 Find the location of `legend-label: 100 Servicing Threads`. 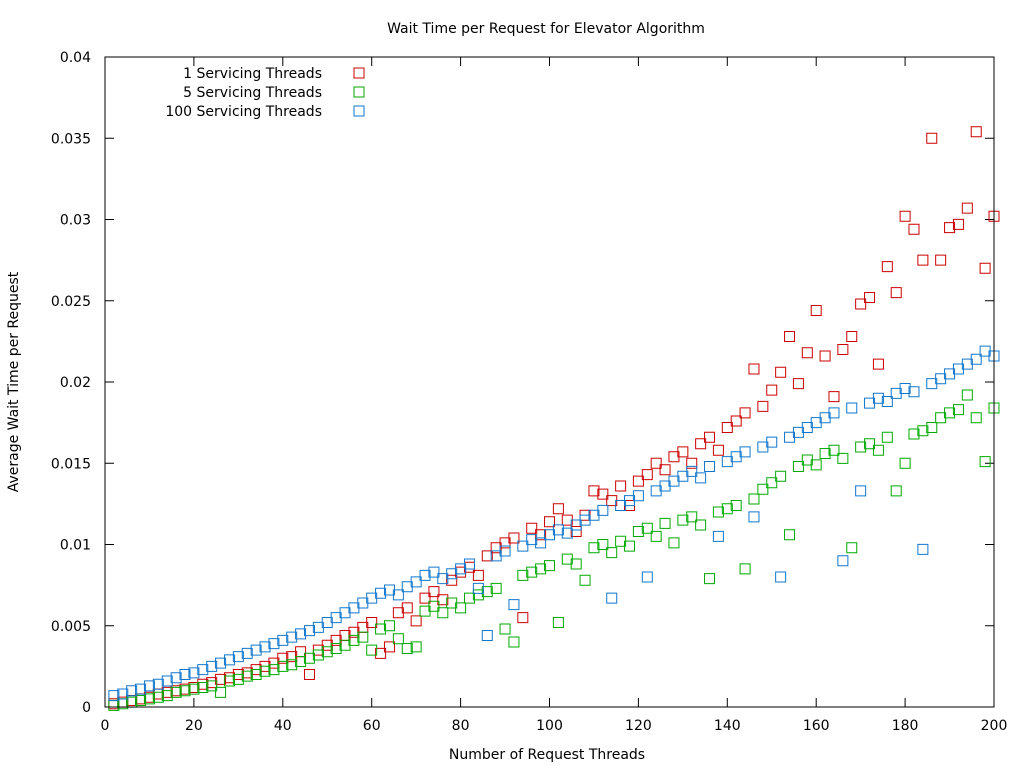

legend-label: 100 Servicing Threads is located at coordinates (243, 112).